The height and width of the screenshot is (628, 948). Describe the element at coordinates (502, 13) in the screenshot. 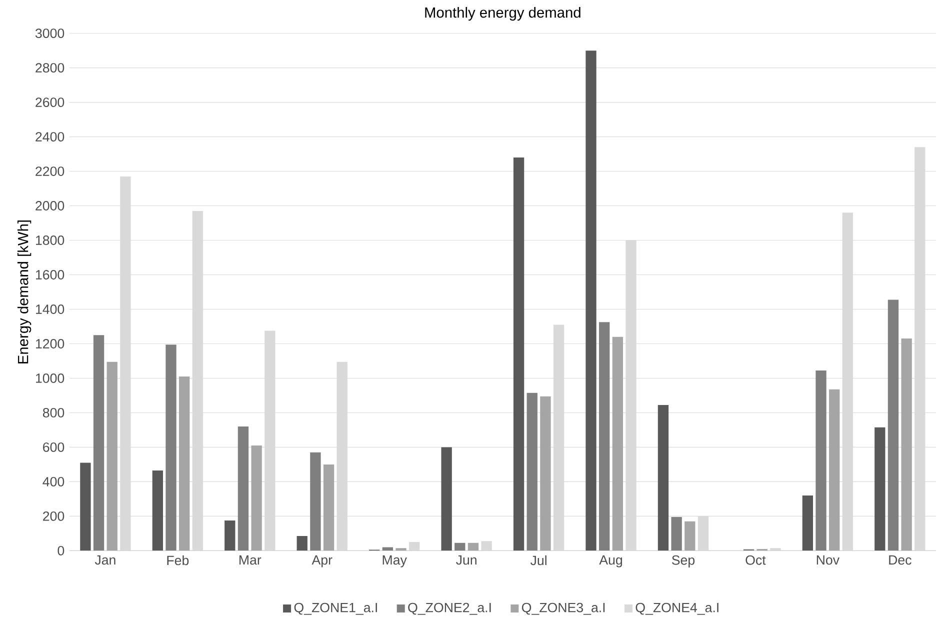

I see `chart-title: Monthly energy demand` at that location.